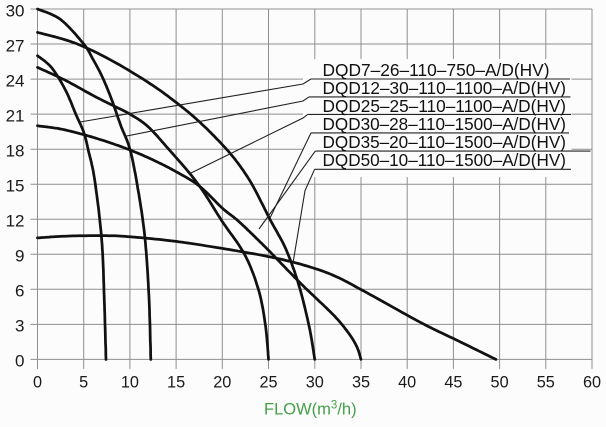 The image size is (606, 427). What do you see at coordinates (436, 70) in the screenshot?
I see `svg-text: DQD7–26–110–750–A/D(HV)` at bounding box center [436, 70].